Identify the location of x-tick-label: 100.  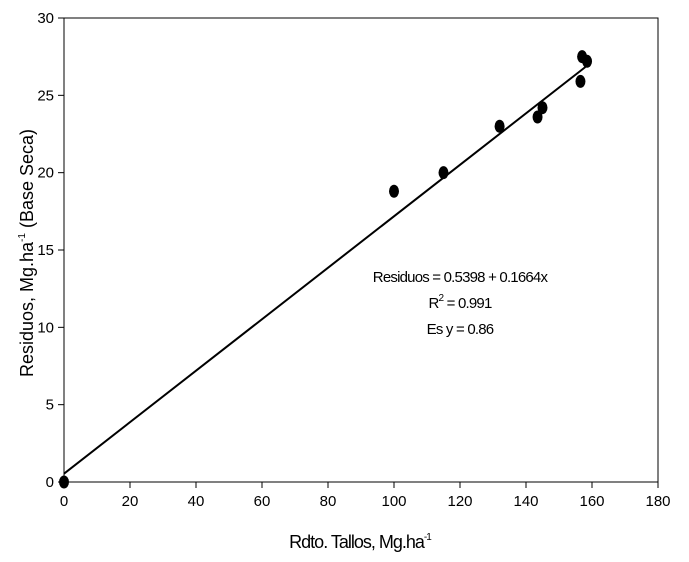
(393, 501).